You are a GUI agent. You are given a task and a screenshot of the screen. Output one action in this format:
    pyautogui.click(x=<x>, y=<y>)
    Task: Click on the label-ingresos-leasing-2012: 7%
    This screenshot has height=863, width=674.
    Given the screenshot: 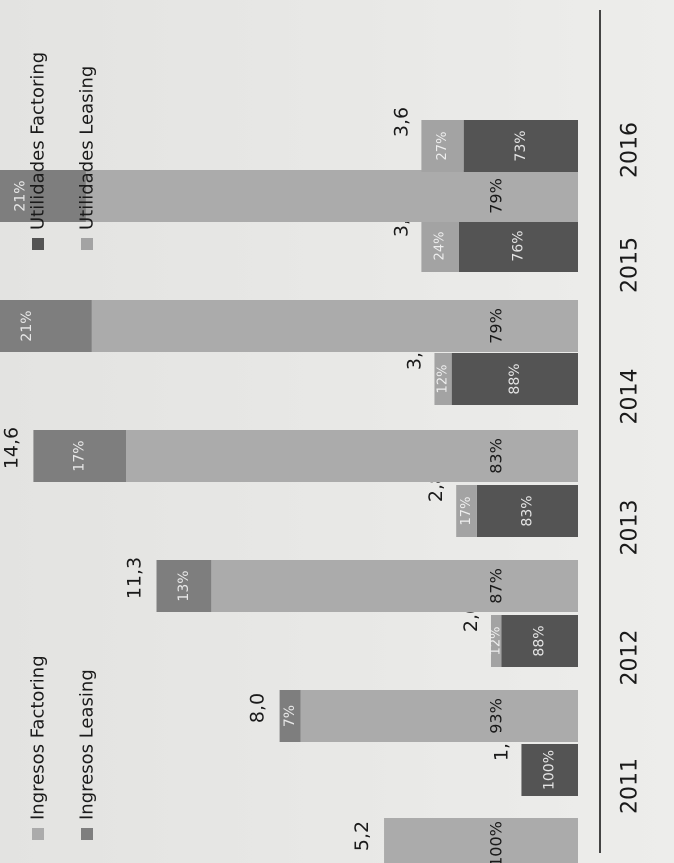 What is the action you would take?
    pyautogui.click(x=290, y=716)
    